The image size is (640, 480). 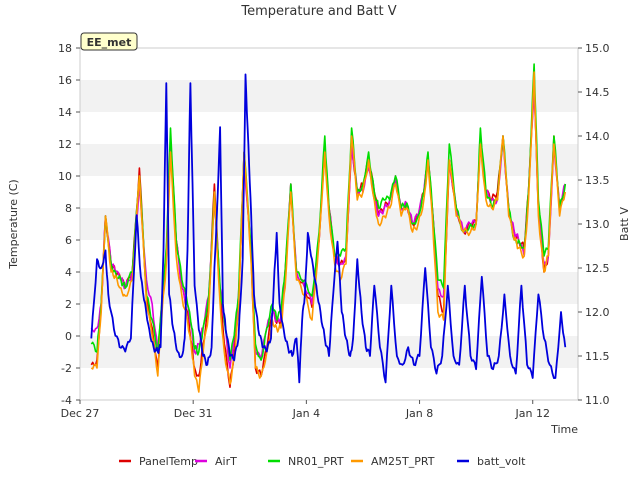 I want to click on x-tick-label: Jan 8, so click(x=419, y=413).